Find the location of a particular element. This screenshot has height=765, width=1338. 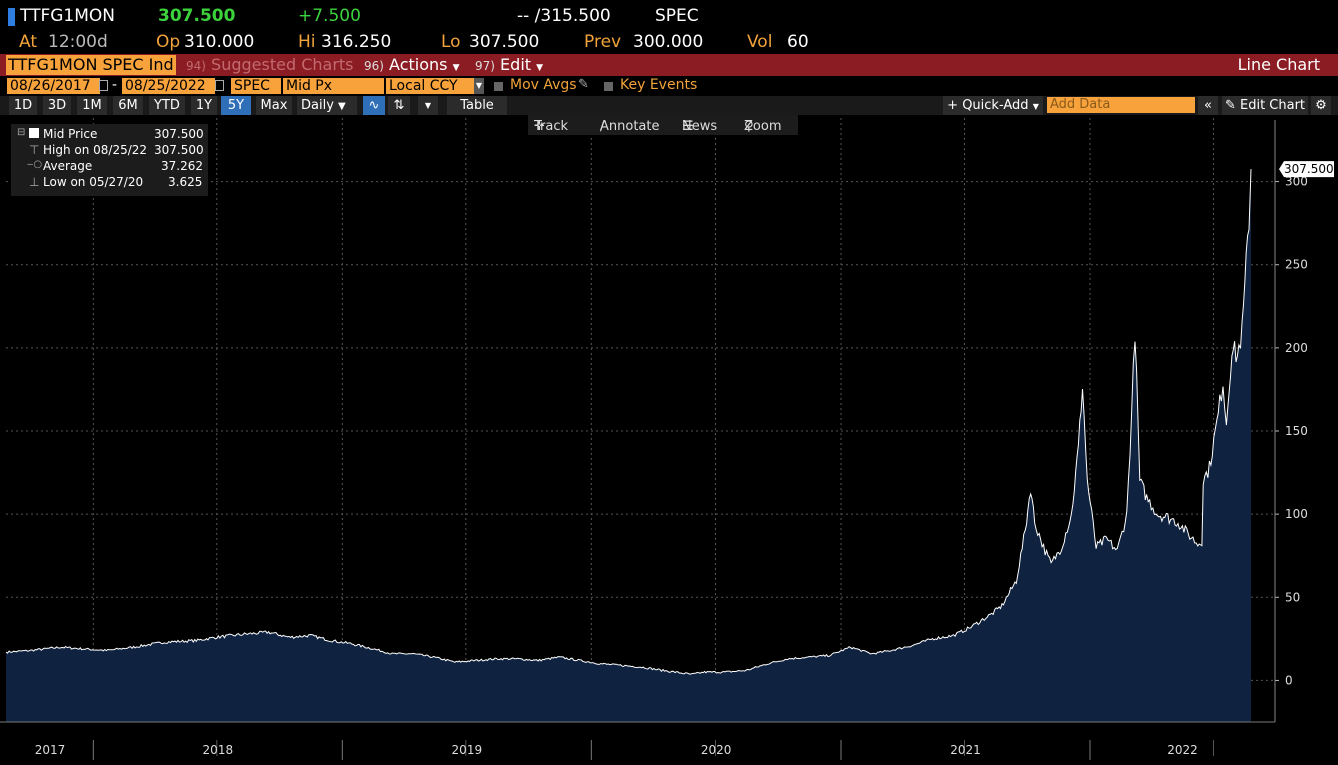

y-tick-label: 0 is located at coordinates (1289, 680).